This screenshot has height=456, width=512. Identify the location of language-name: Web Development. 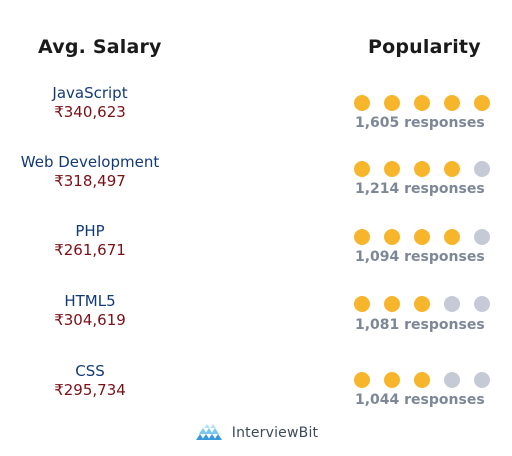
(90, 162).